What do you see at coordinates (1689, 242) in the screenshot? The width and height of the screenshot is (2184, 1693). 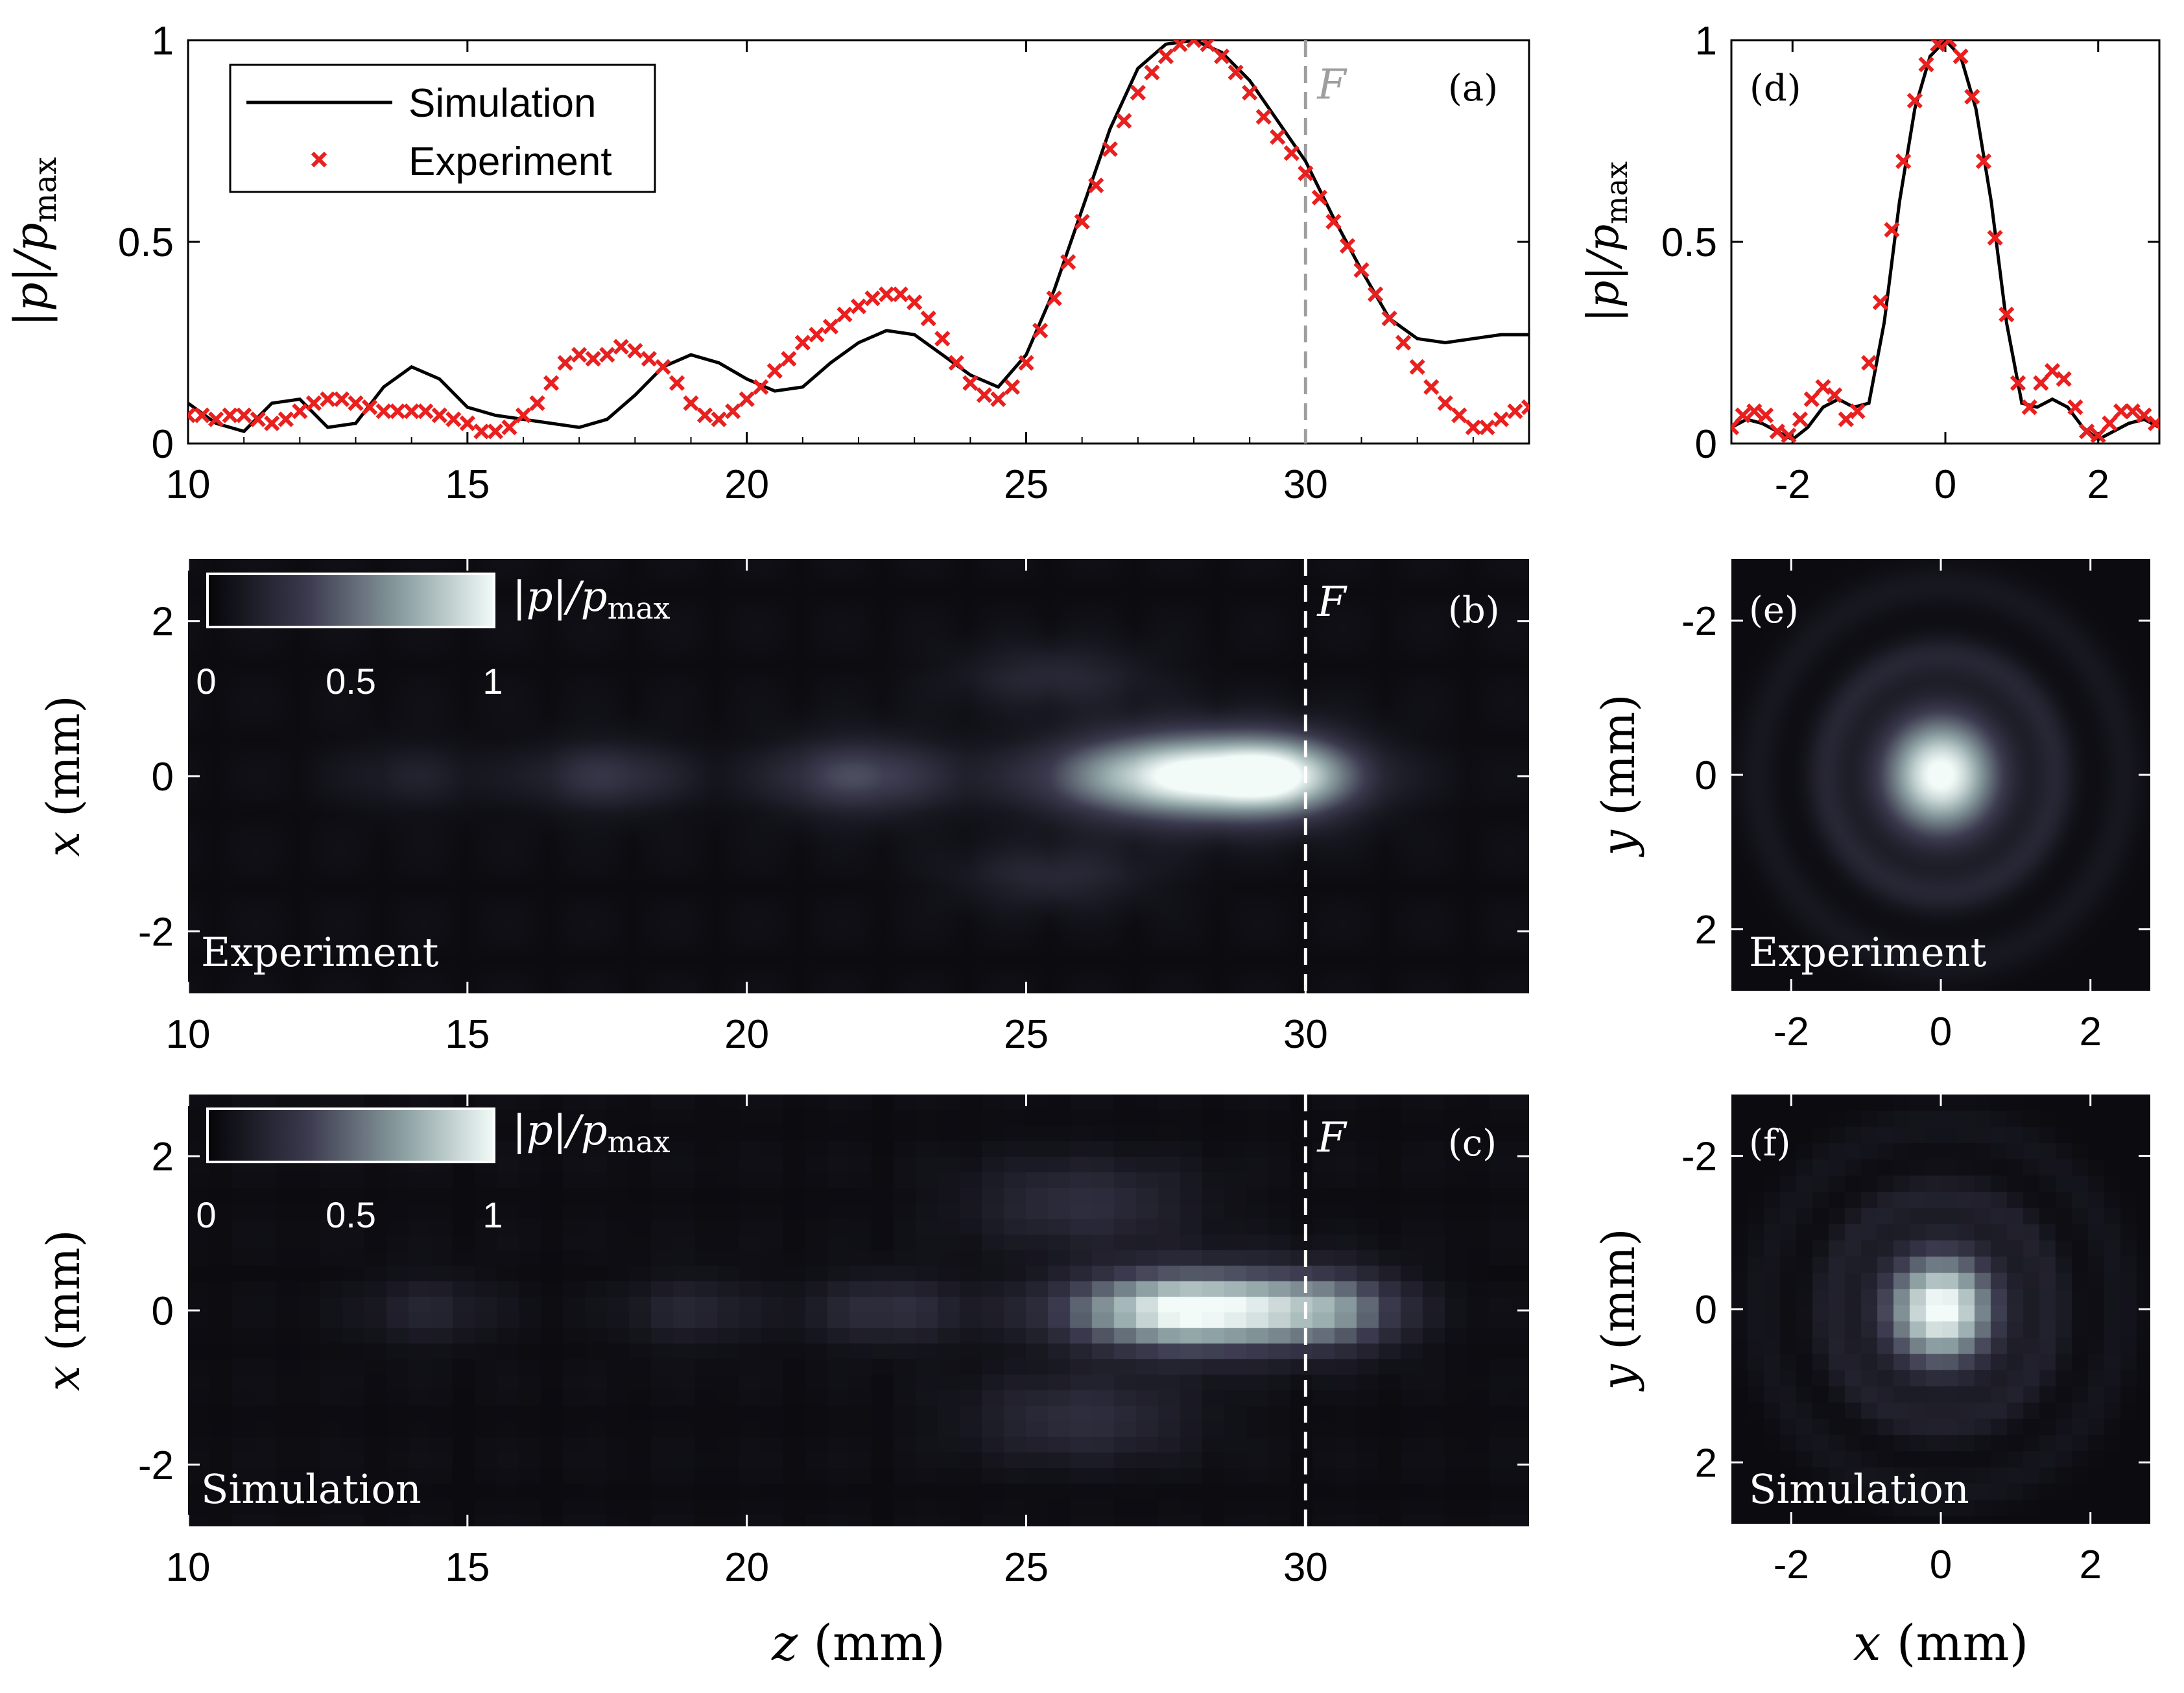 I see `d-ytick-label-1: 0.5` at bounding box center [1689, 242].